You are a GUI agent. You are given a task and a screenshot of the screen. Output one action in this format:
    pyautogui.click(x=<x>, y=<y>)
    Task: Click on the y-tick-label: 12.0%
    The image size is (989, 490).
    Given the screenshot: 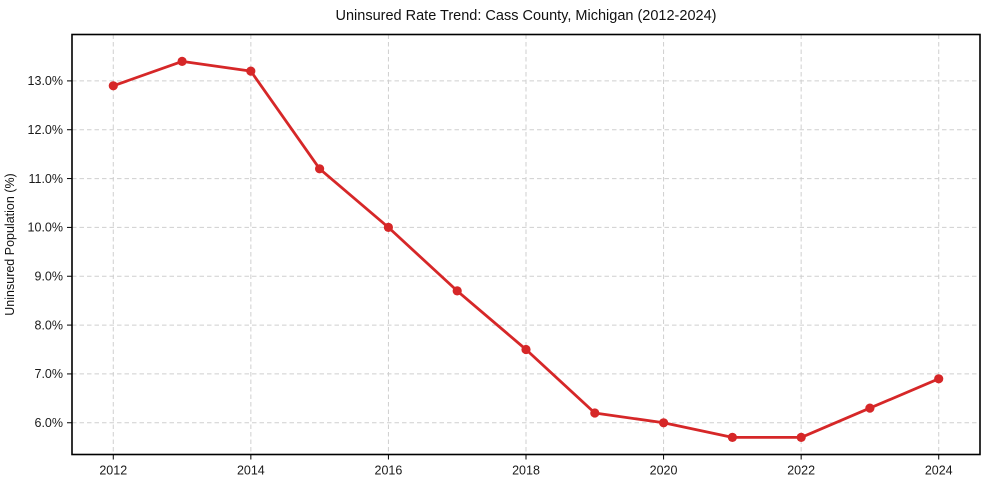 What is the action you would take?
    pyautogui.click(x=45, y=130)
    